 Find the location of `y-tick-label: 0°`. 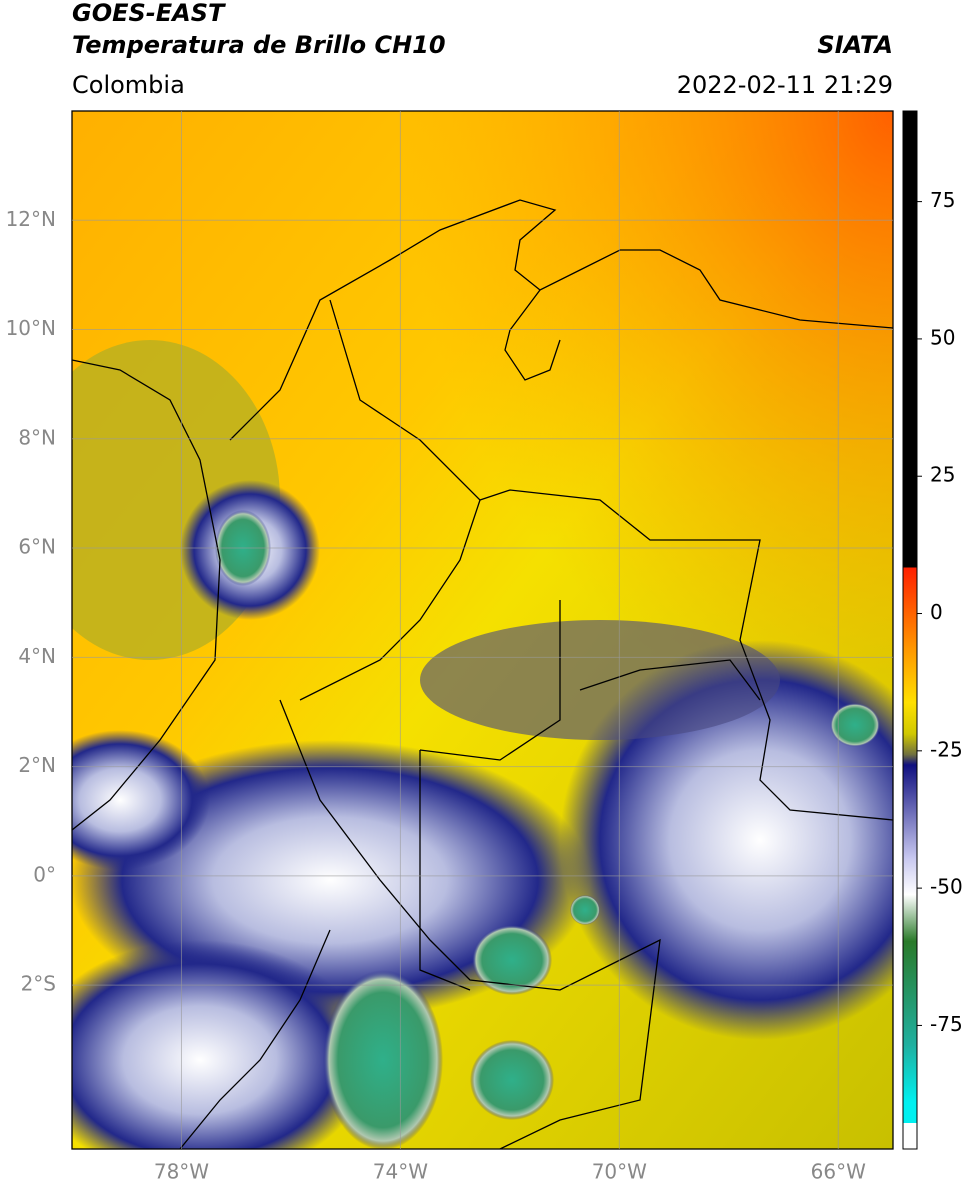

y-tick-label: 0° is located at coordinates (44, 874).